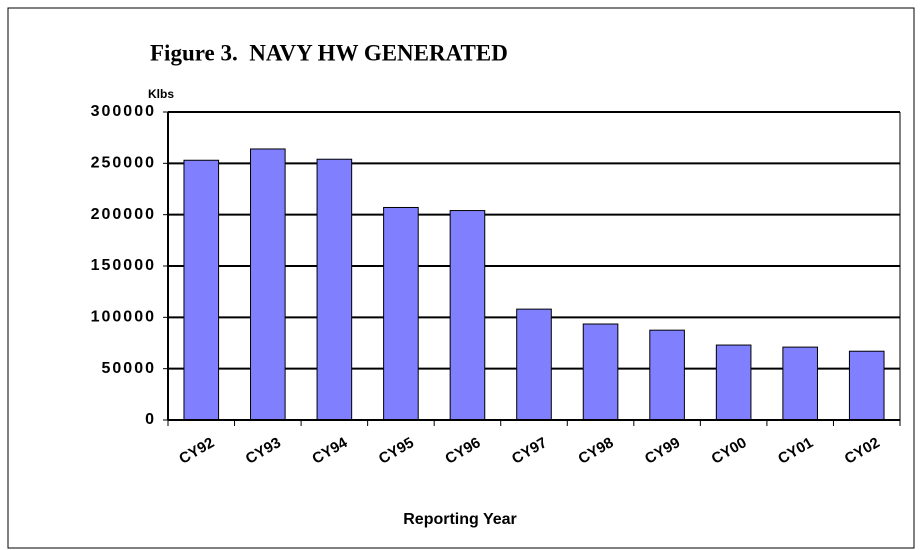  What do you see at coordinates (129, 368) in the screenshot?
I see `y-tick-label: 50000` at bounding box center [129, 368].